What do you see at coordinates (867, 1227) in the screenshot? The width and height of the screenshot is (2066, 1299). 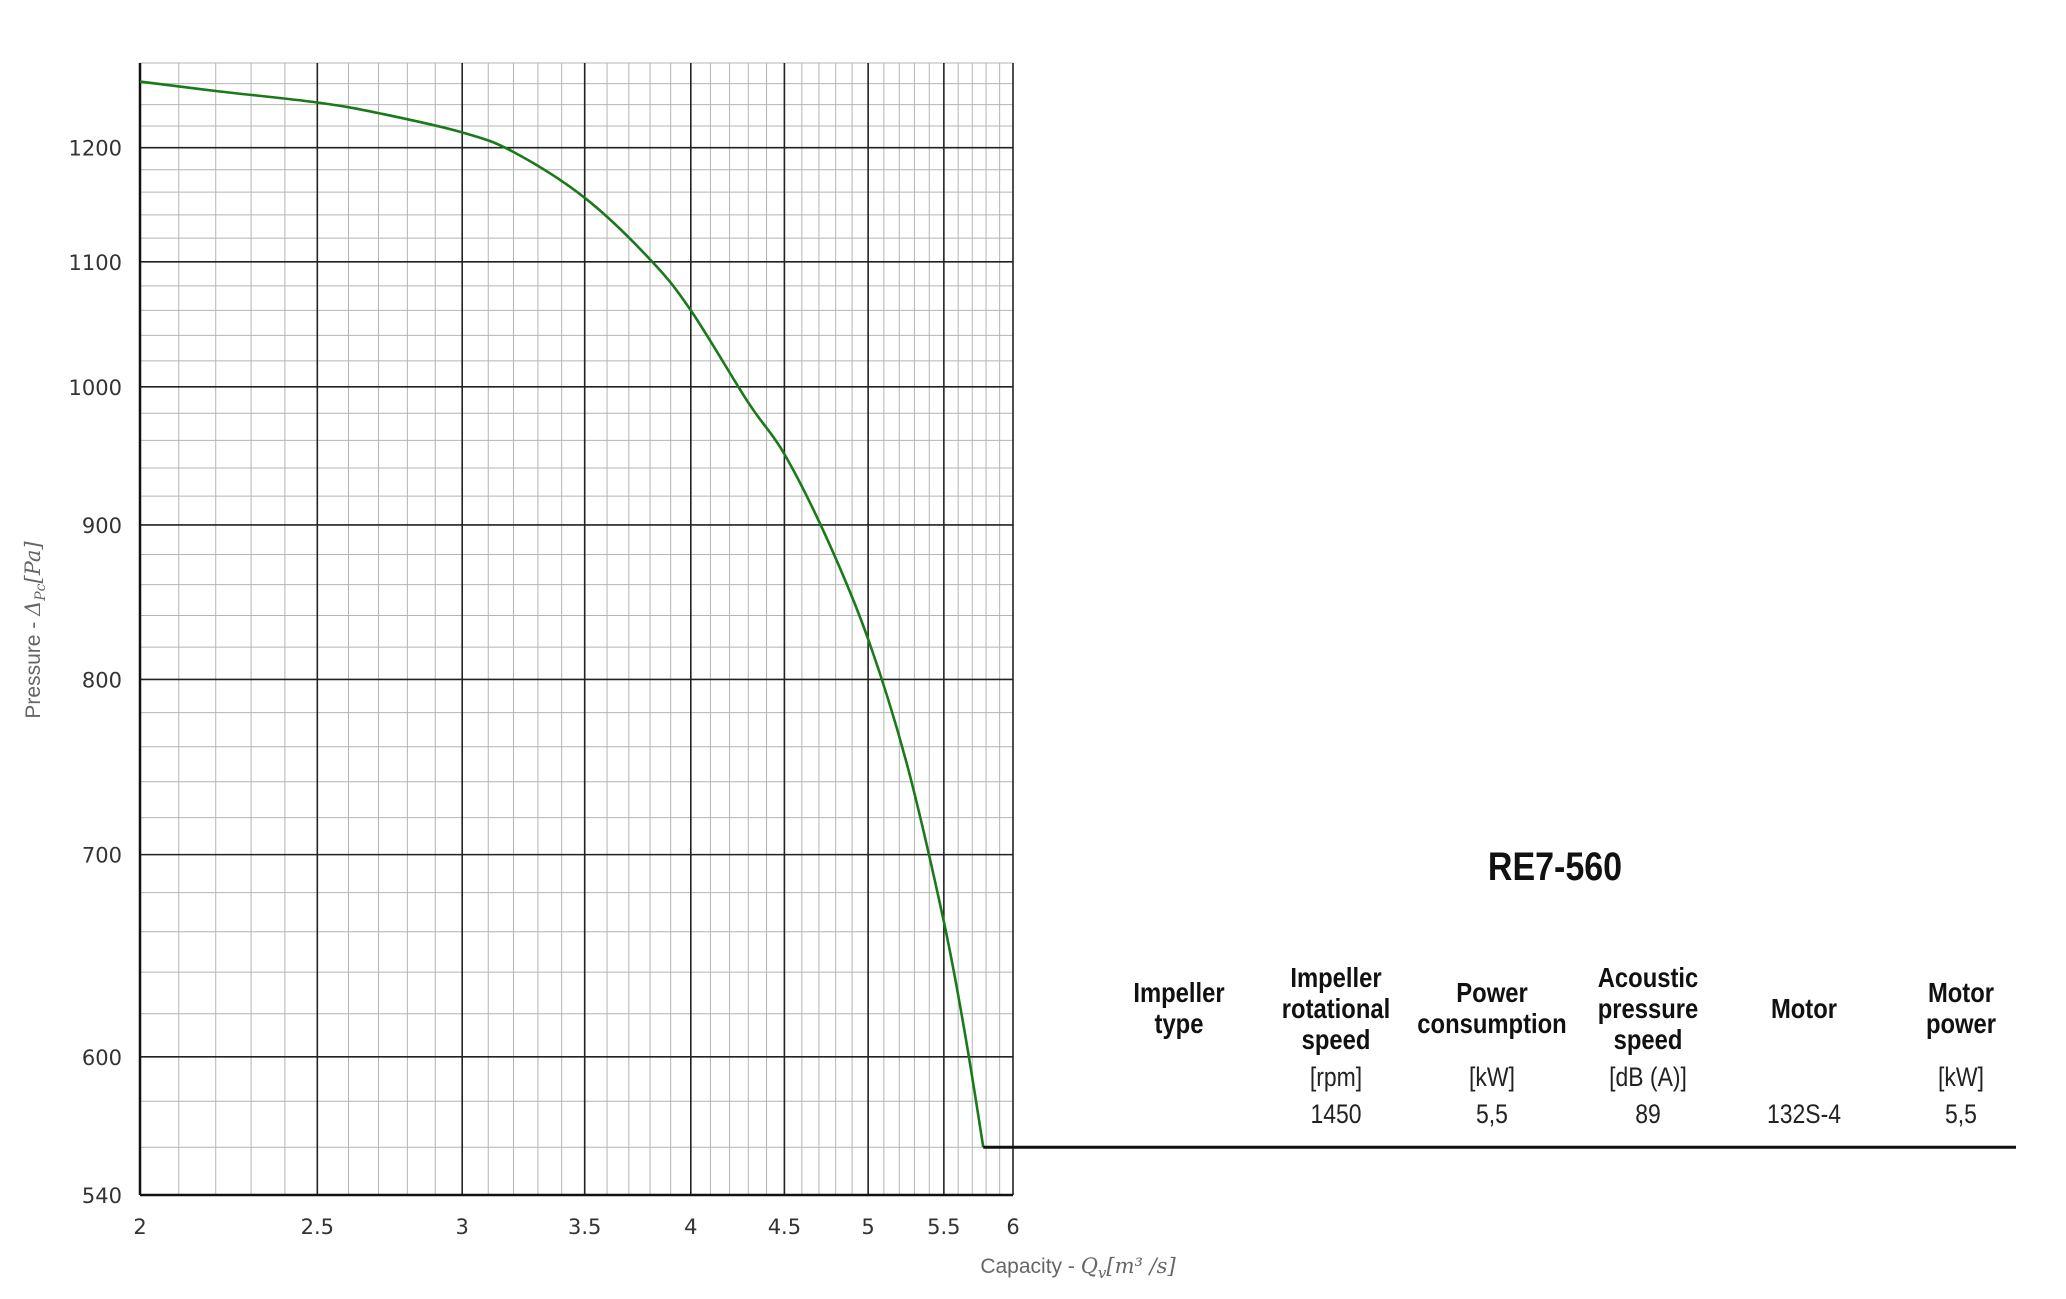 I see `x-tick-label: 5` at bounding box center [867, 1227].